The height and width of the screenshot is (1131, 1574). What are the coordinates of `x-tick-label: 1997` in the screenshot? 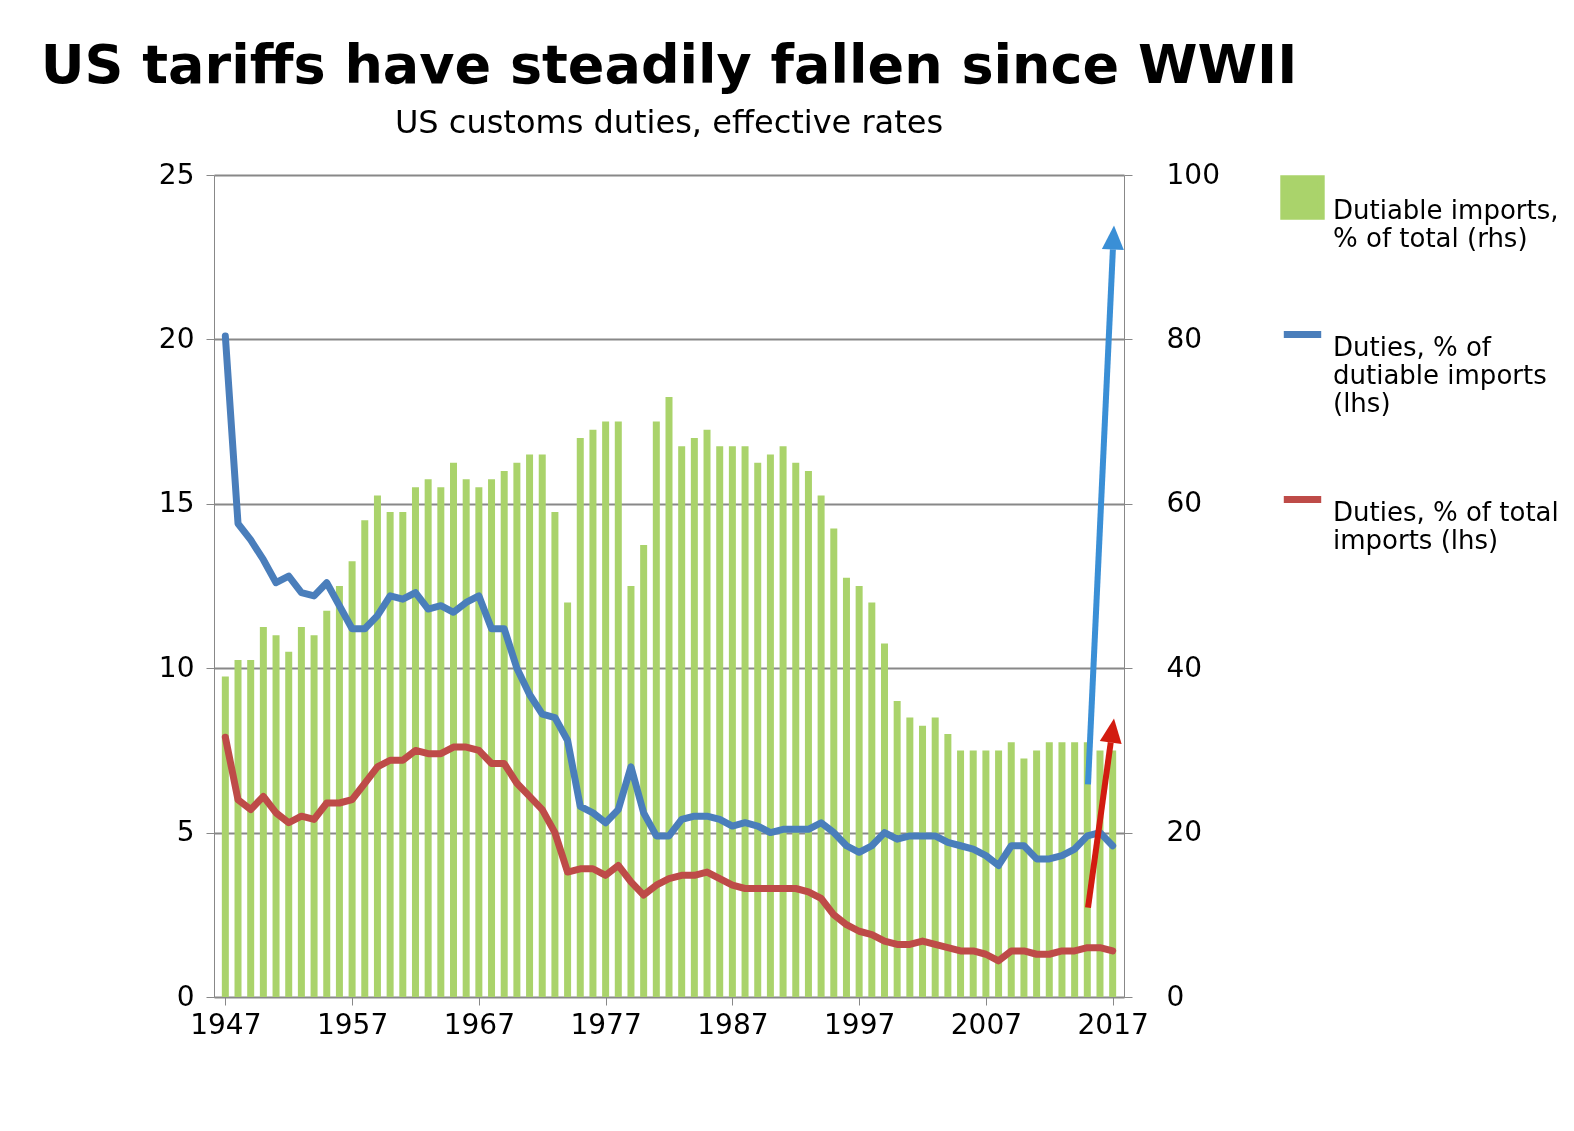 It's located at (860, 1024).